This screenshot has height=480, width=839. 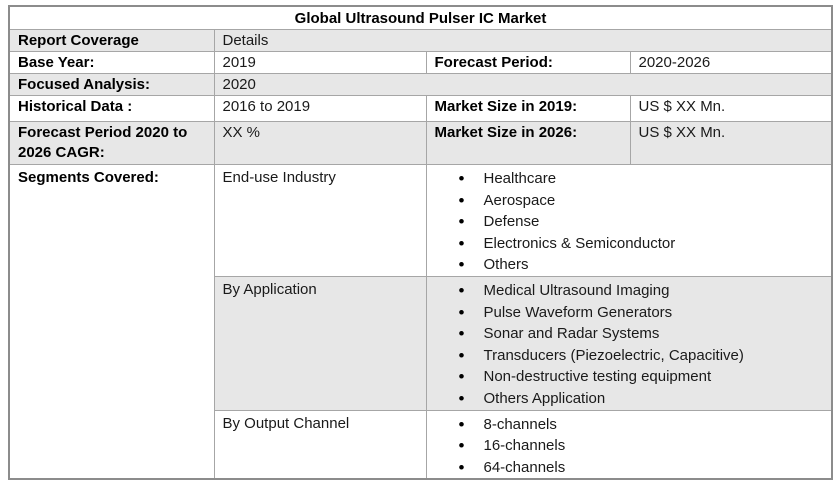 I want to click on segment-items-by-output-channel: 8-channels16-channels64-channels, so click(x=629, y=444).